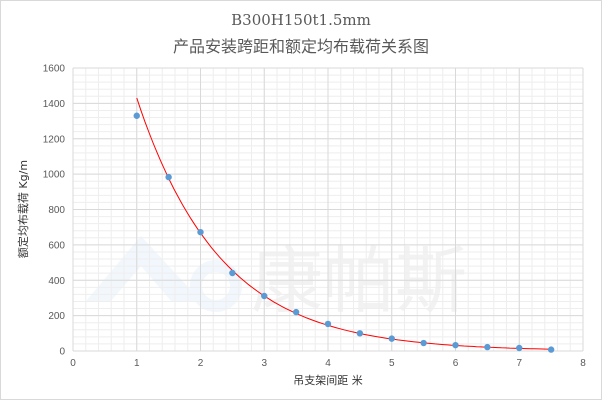 The height and width of the screenshot is (400, 602). I want to click on chart-subtitle: 产品安装跨距和额定均布载荷关系图, so click(300, 46).